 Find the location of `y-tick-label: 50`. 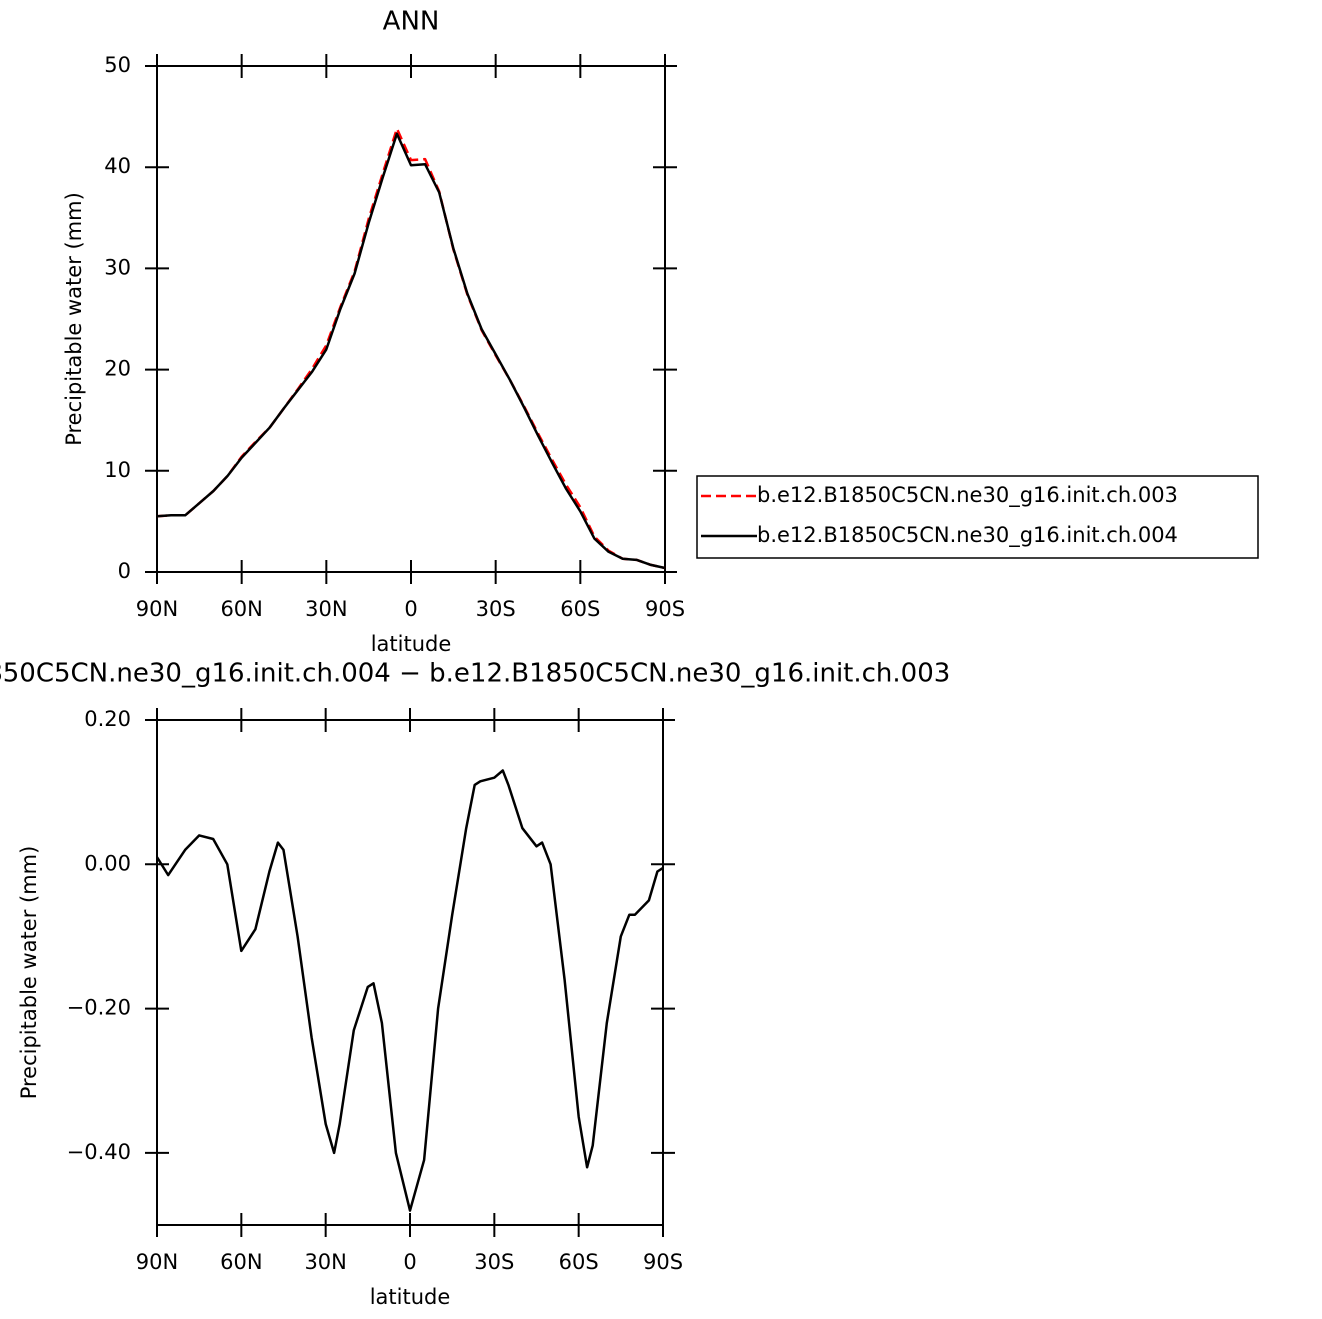

y-tick-label: 50 is located at coordinates (117, 65).